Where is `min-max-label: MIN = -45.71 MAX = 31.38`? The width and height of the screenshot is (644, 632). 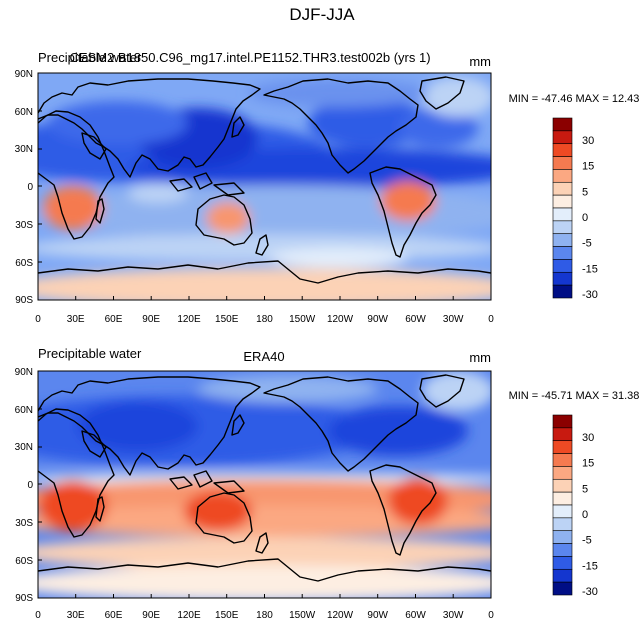
min-max-label: MIN = -45.71 MAX = 31.38 is located at coordinates (574, 396).